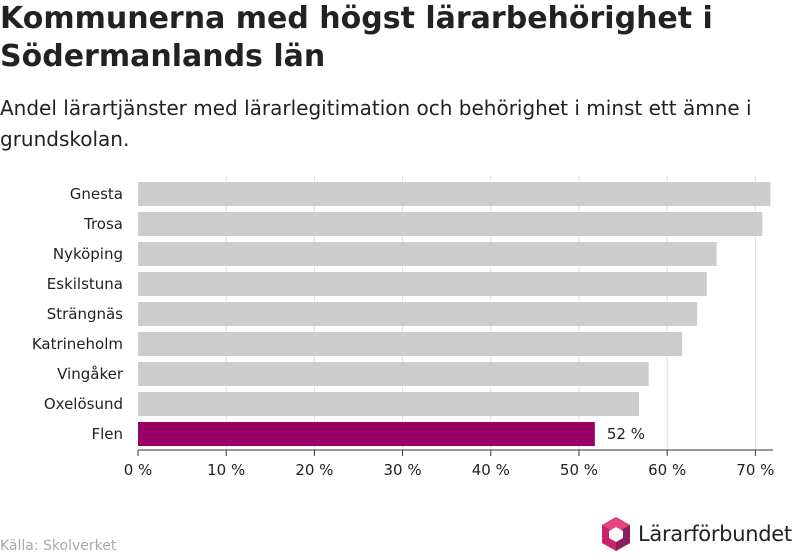  Describe the element at coordinates (90, 374) in the screenshot. I see `category-label-6: Vingåker` at that location.